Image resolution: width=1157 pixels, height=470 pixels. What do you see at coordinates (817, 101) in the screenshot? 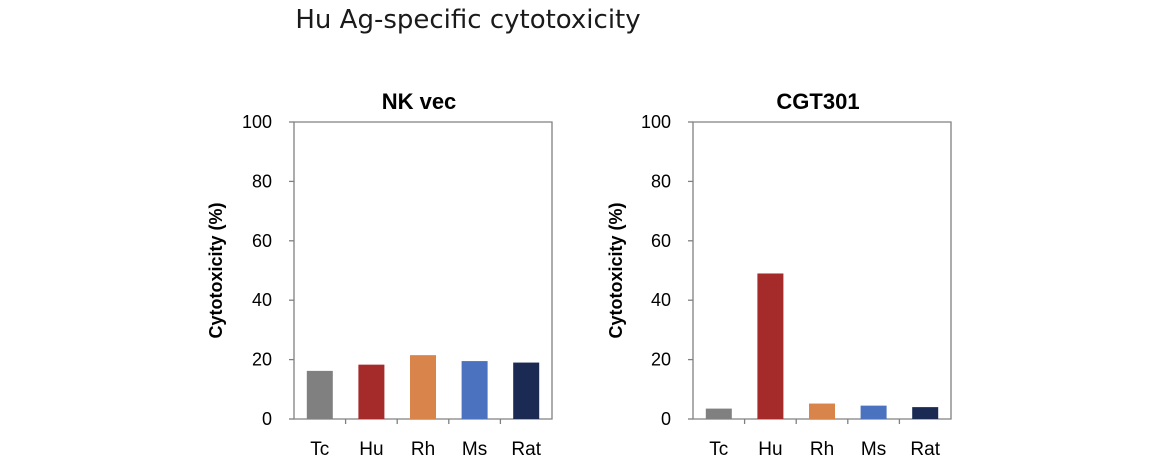
I see `chart-title: CGT301` at bounding box center [817, 101].